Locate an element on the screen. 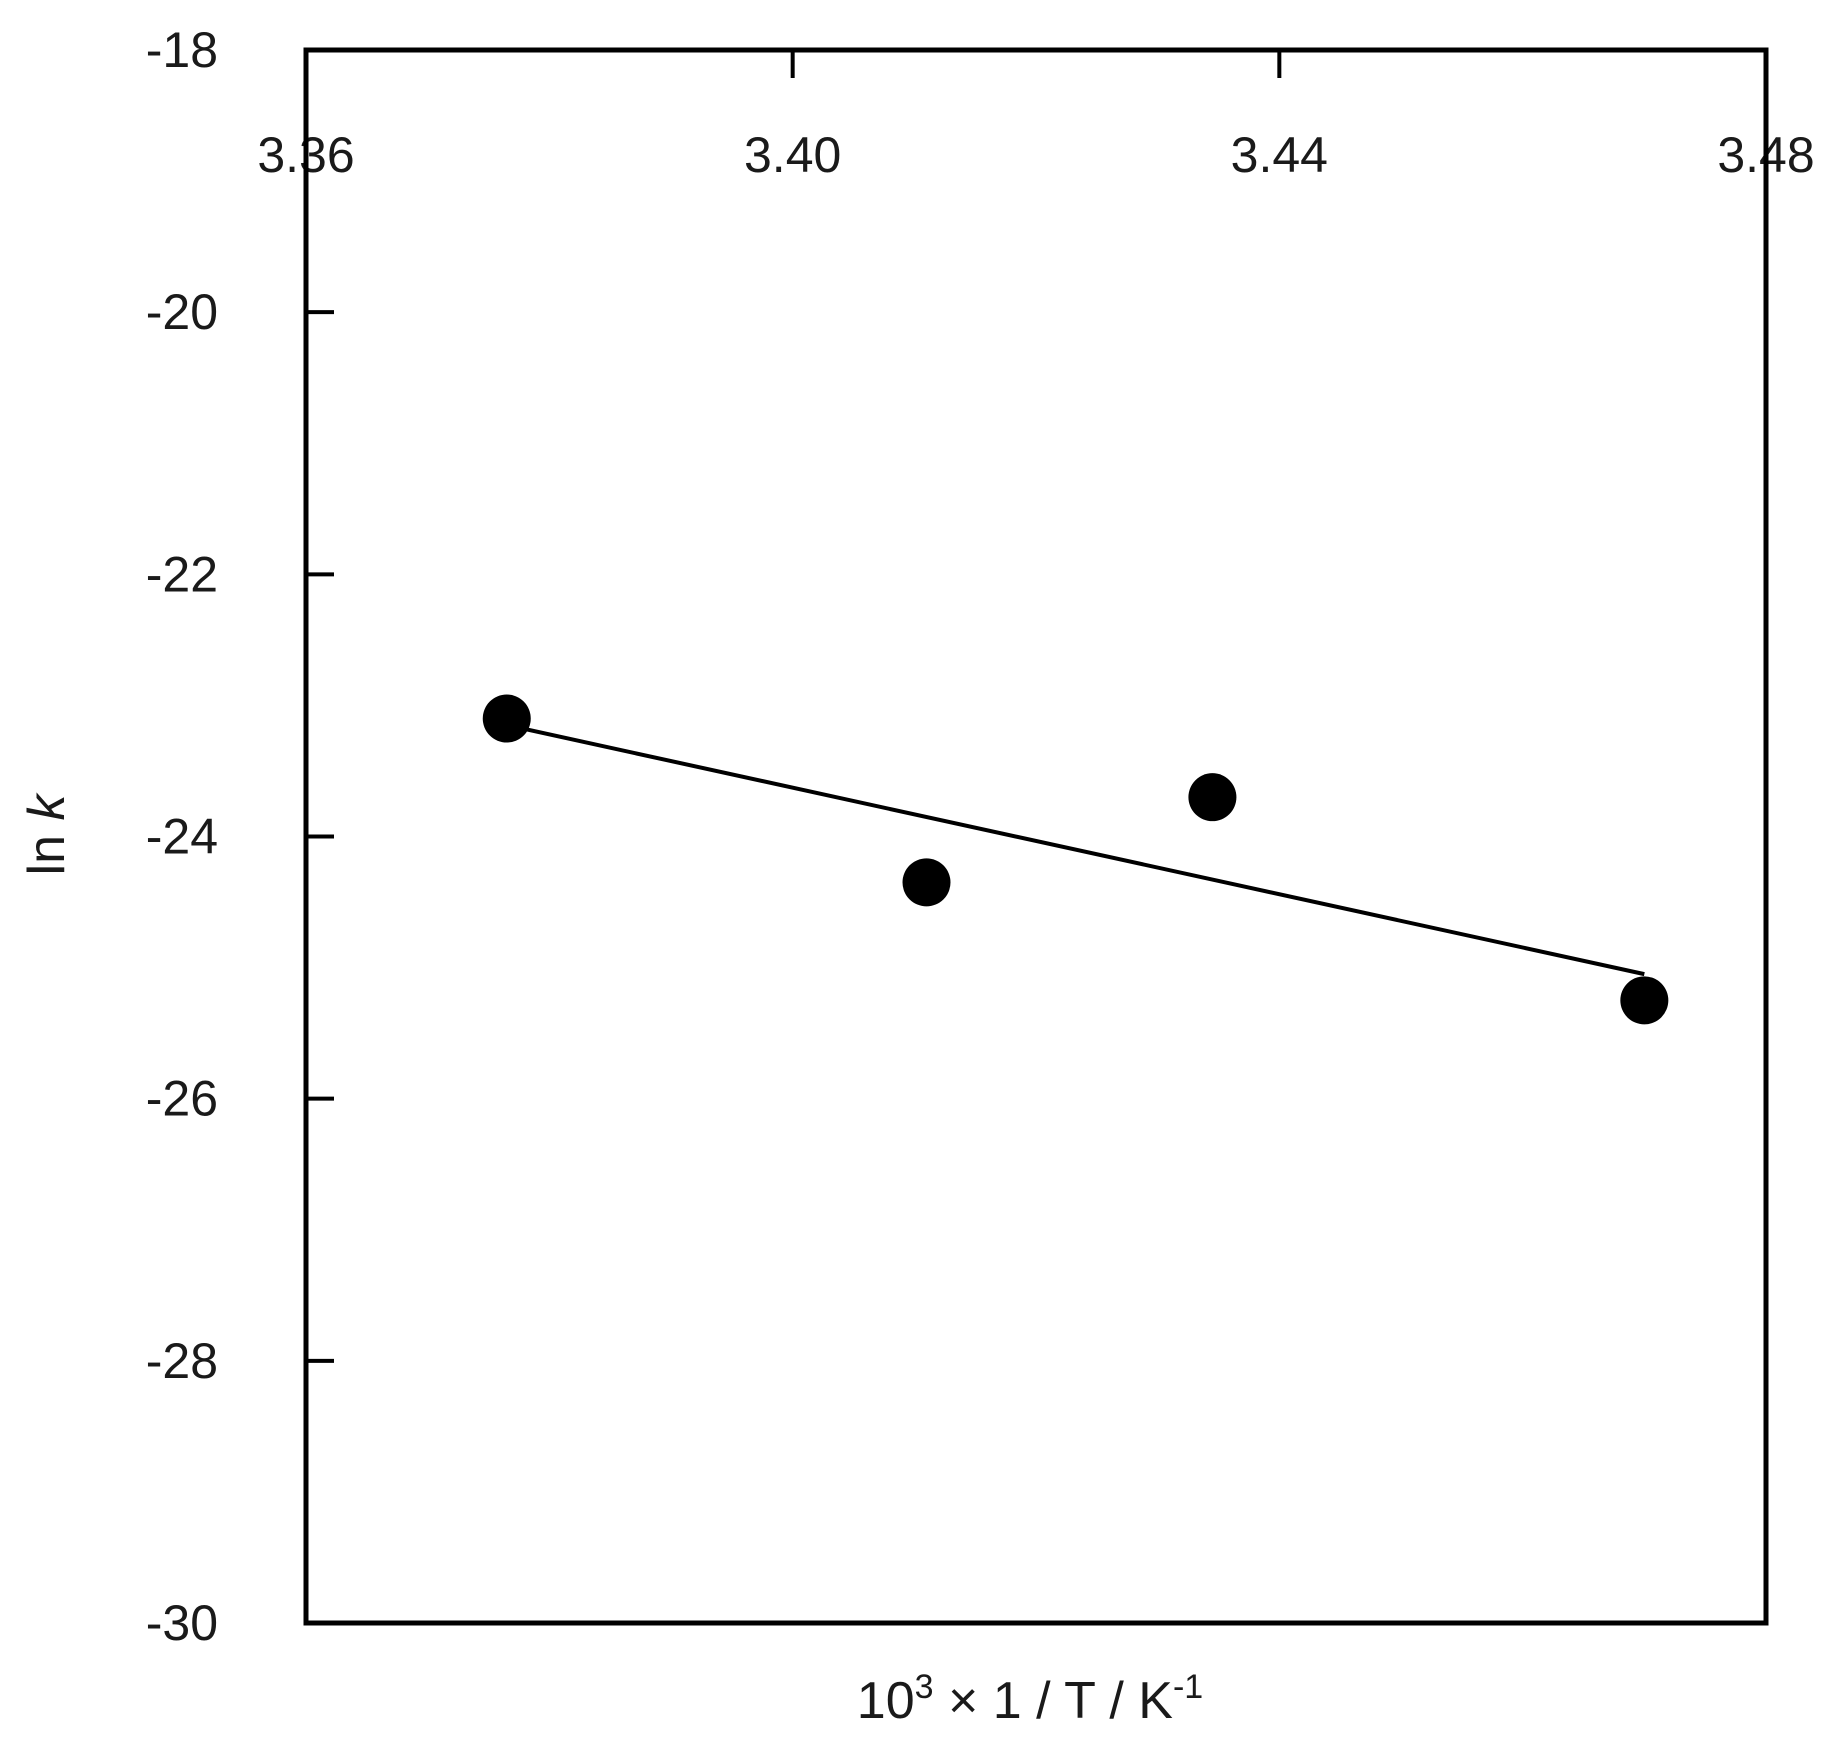 Image resolution: width=1832 pixels, height=1742 pixels. x-axis-ticks: 3.36 3.40 3.44 3.48 is located at coordinates (1036, 116).